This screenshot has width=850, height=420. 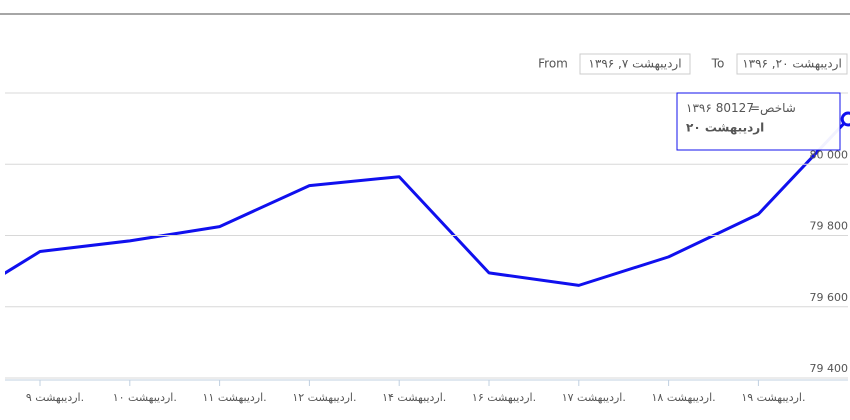 What do you see at coordinates (684, 397) in the screenshot?
I see `x-tick-label: اردیبهشت ۱۸.` at bounding box center [684, 397].